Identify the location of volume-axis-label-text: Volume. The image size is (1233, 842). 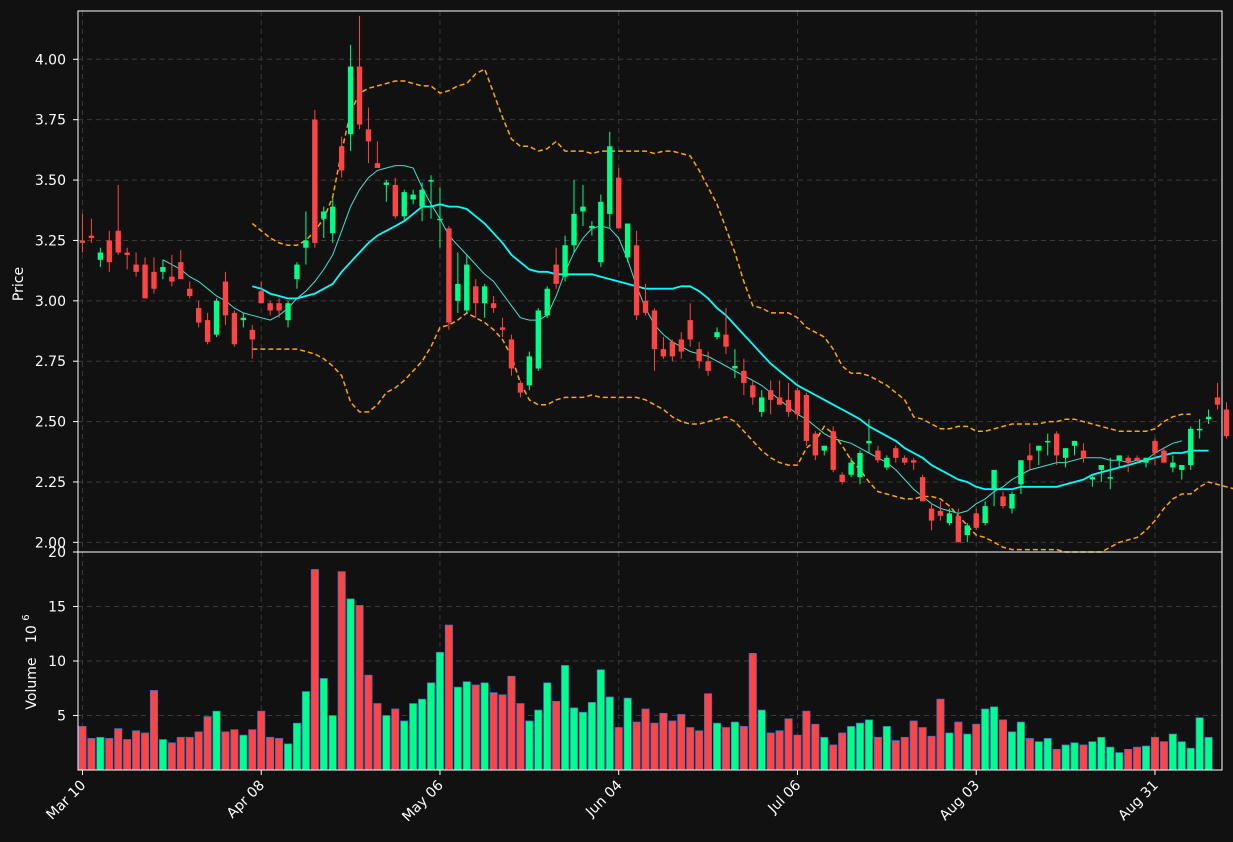
(32, 684).